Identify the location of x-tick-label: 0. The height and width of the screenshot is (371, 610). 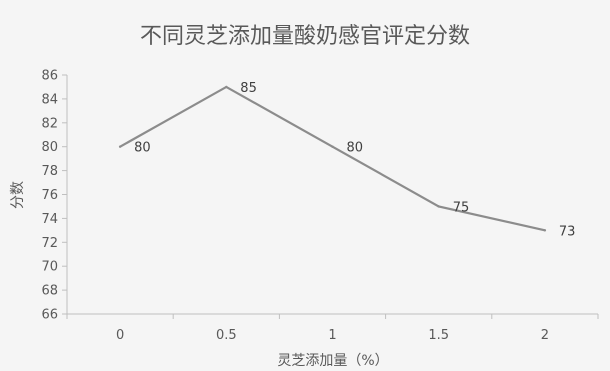
(120, 335).